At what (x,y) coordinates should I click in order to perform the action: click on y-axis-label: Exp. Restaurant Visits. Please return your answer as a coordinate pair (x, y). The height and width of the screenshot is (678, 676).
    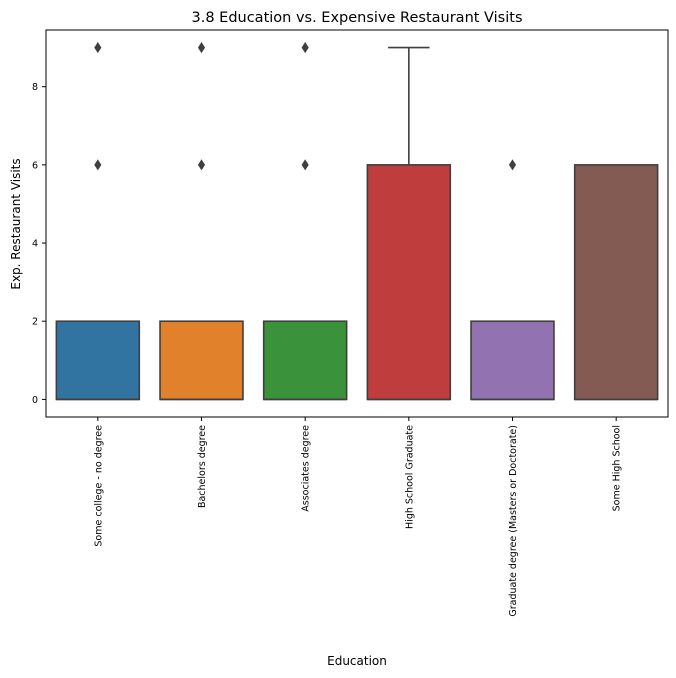
    Looking at the image, I should click on (16, 223).